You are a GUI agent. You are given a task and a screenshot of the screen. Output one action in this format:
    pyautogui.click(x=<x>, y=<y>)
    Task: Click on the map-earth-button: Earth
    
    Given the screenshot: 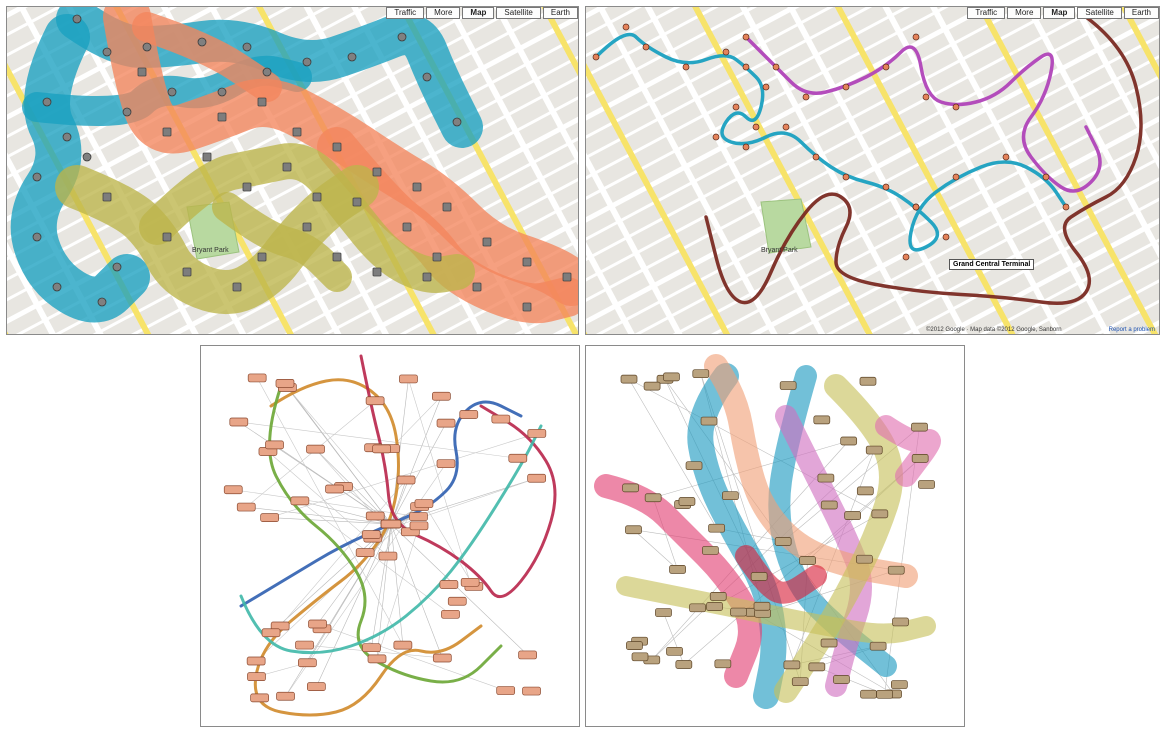 What is the action you would take?
    pyautogui.click(x=560, y=13)
    